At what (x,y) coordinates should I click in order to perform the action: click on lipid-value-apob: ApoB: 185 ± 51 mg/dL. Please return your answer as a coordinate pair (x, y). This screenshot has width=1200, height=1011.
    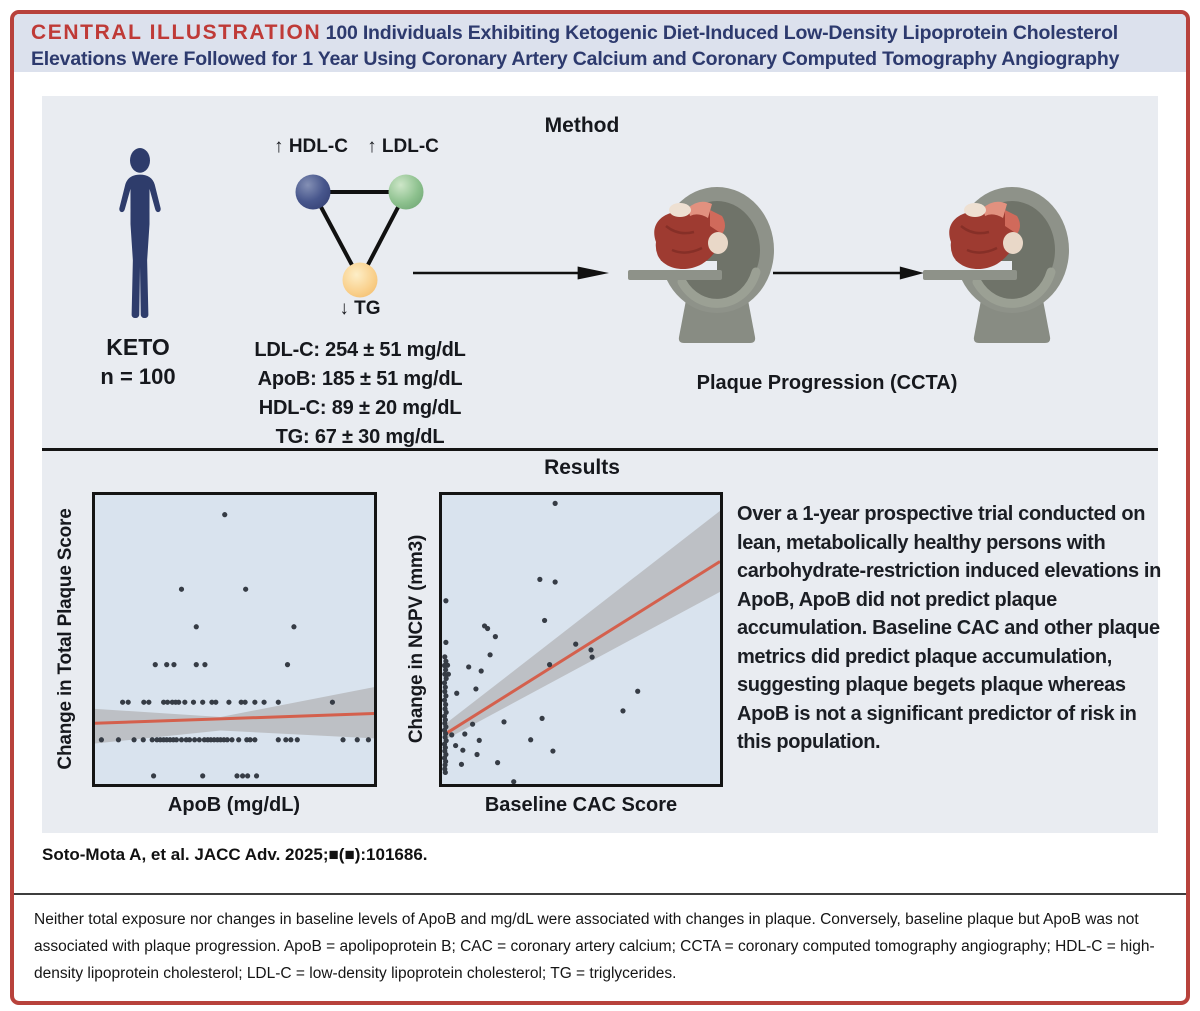
    Looking at the image, I should click on (360, 379).